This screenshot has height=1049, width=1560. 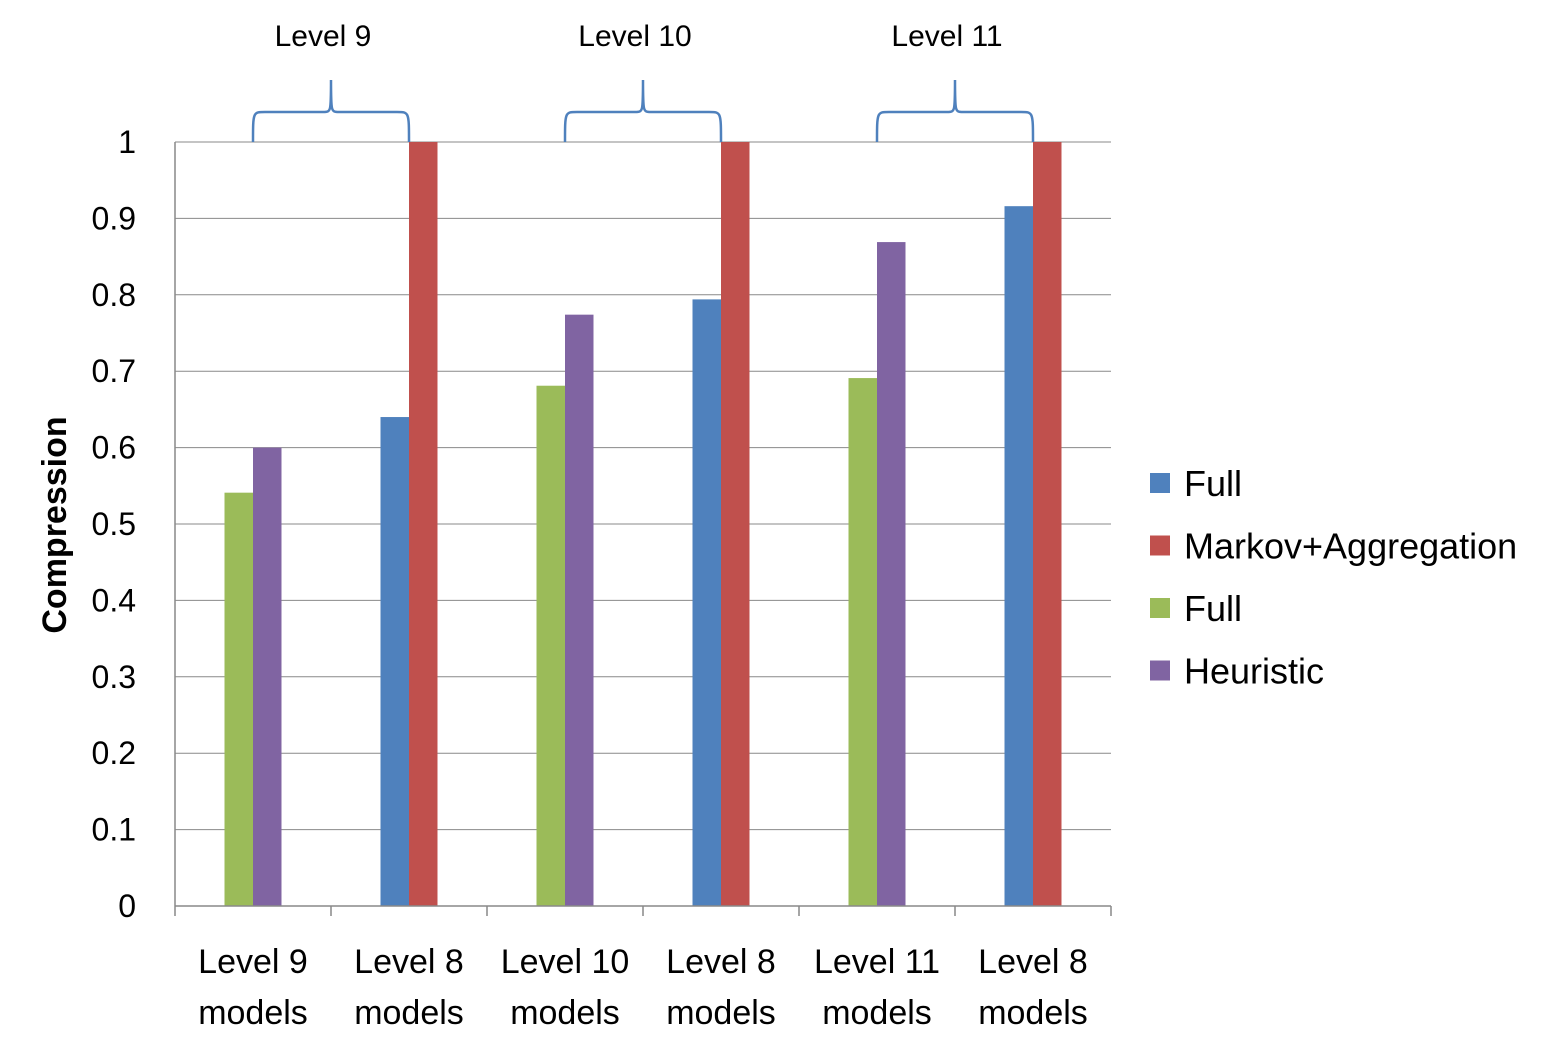 What do you see at coordinates (114, 371) in the screenshot?
I see `y-tick-label: 0.7` at bounding box center [114, 371].